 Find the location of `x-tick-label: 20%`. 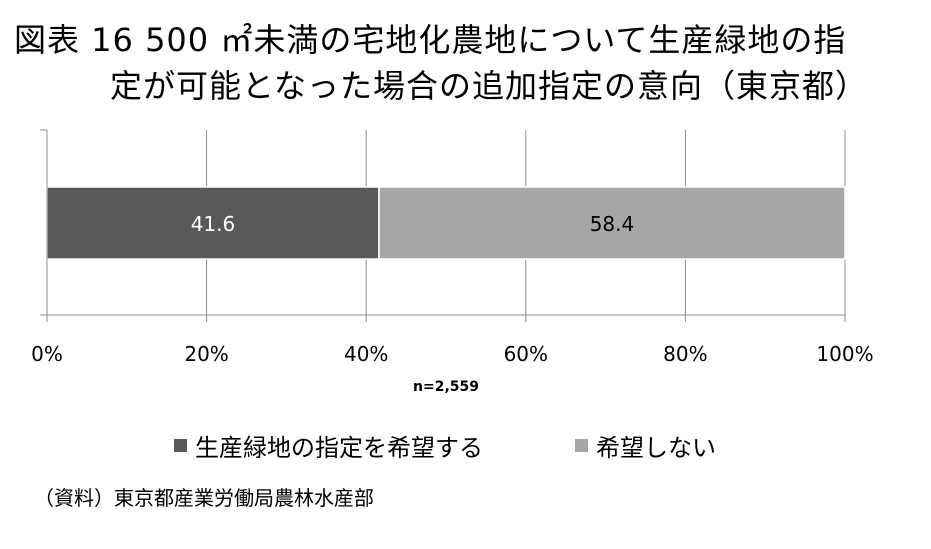

x-tick-label: 20% is located at coordinates (206, 354).